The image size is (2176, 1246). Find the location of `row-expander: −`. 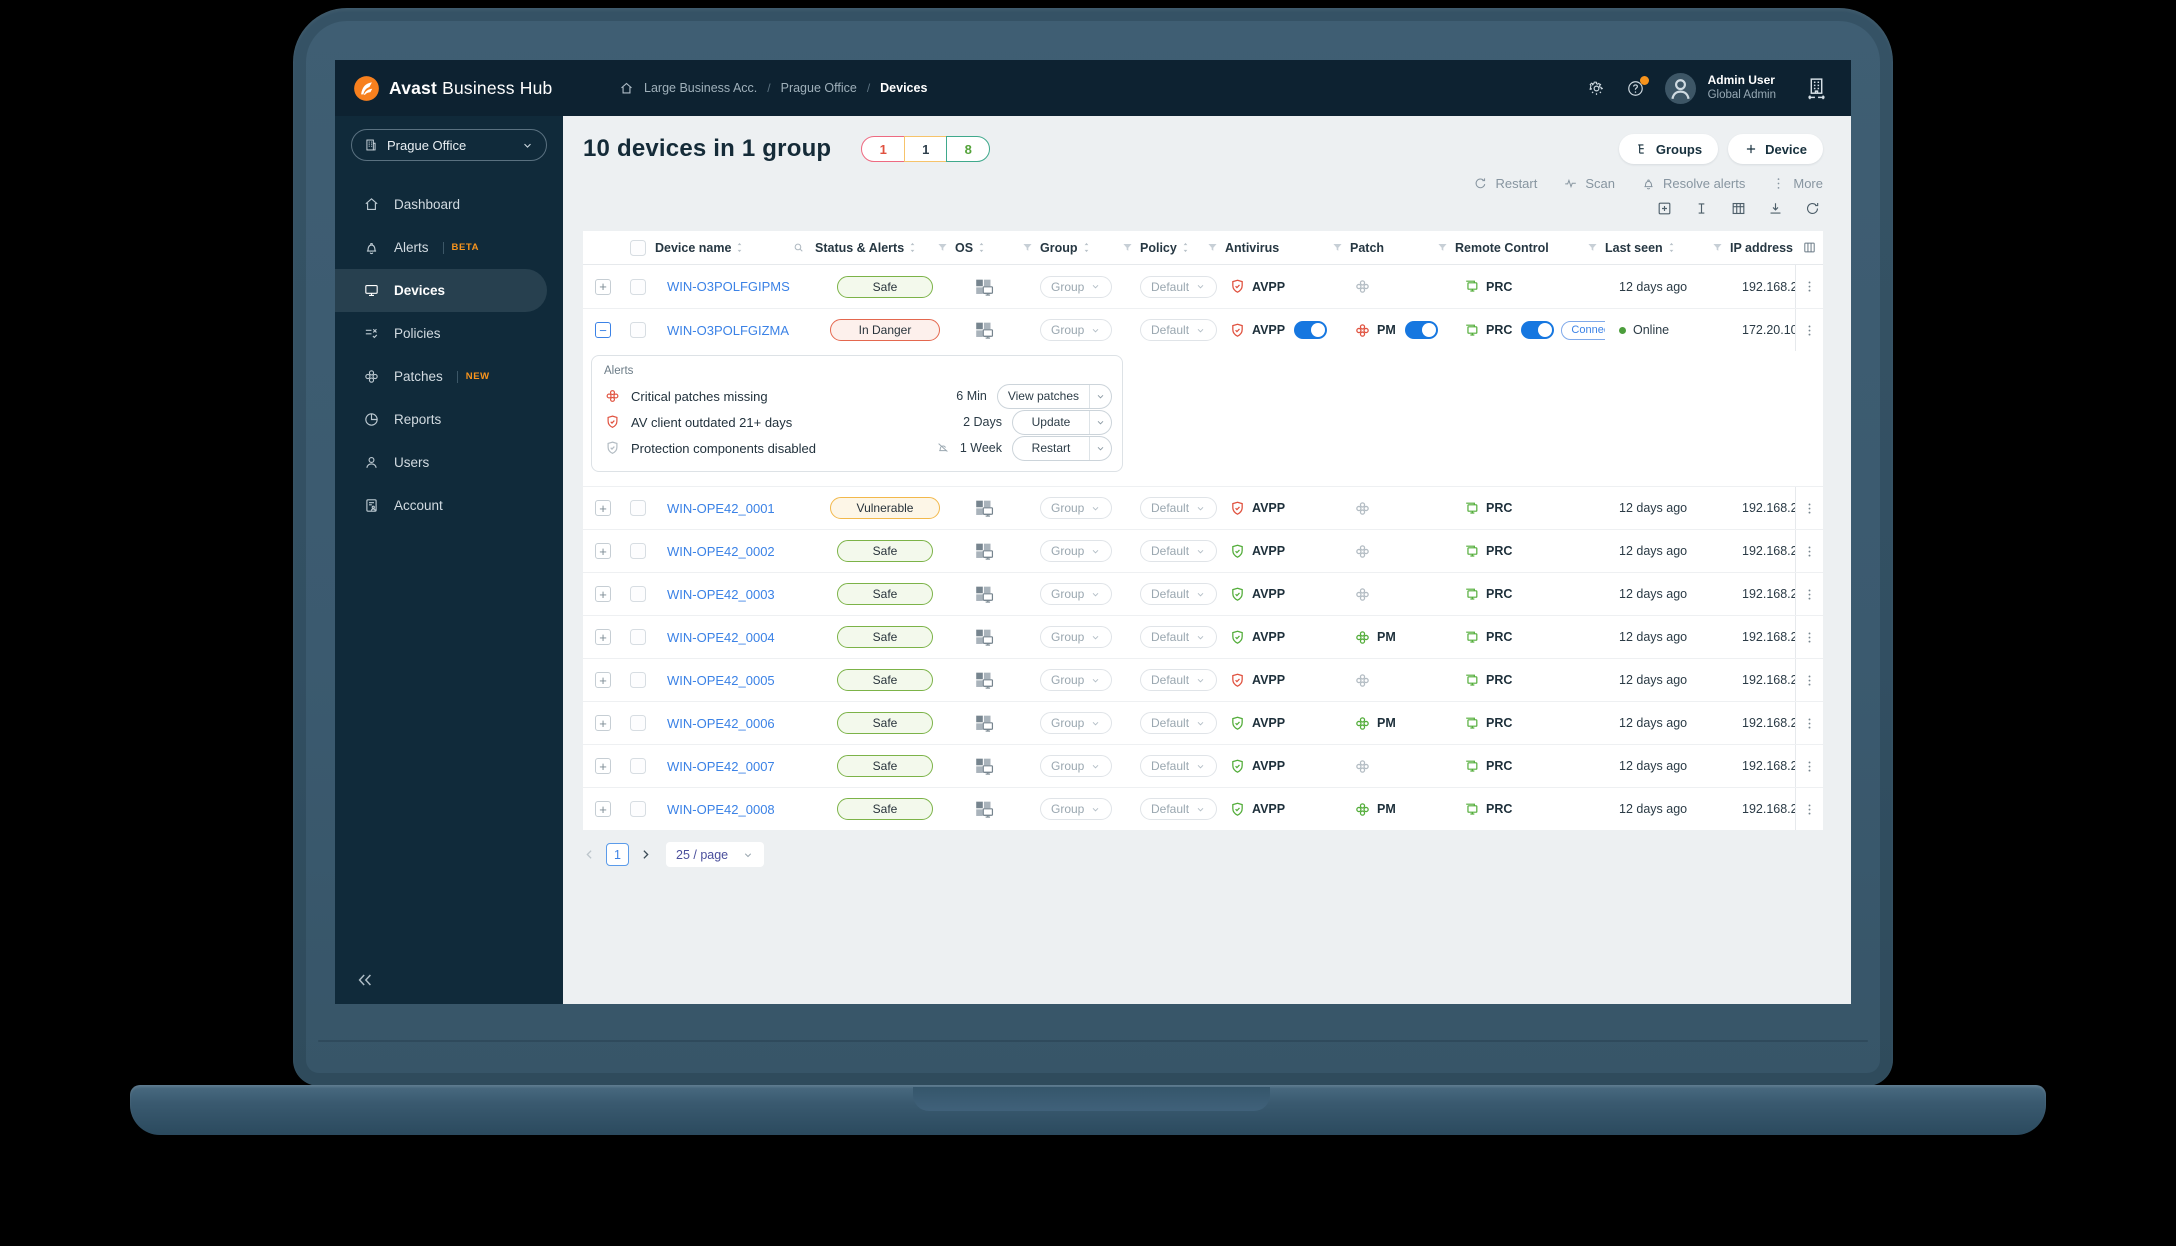

row-expander: − is located at coordinates (603, 330).